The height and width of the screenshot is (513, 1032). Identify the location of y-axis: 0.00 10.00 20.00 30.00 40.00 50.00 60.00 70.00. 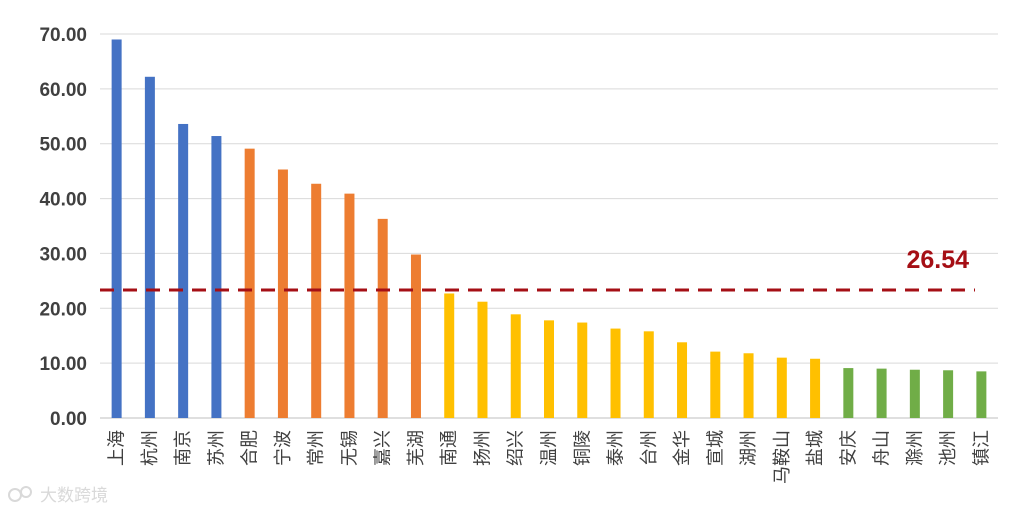
(63, 227).